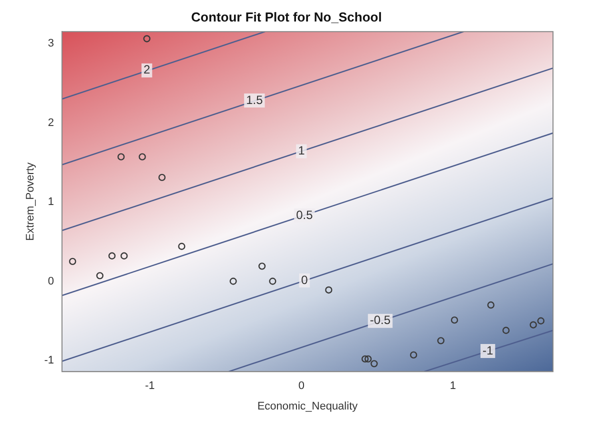  What do you see at coordinates (453, 386) in the screenshot?
I see `x-tick-label: 1` at bounding box center [453, 386].